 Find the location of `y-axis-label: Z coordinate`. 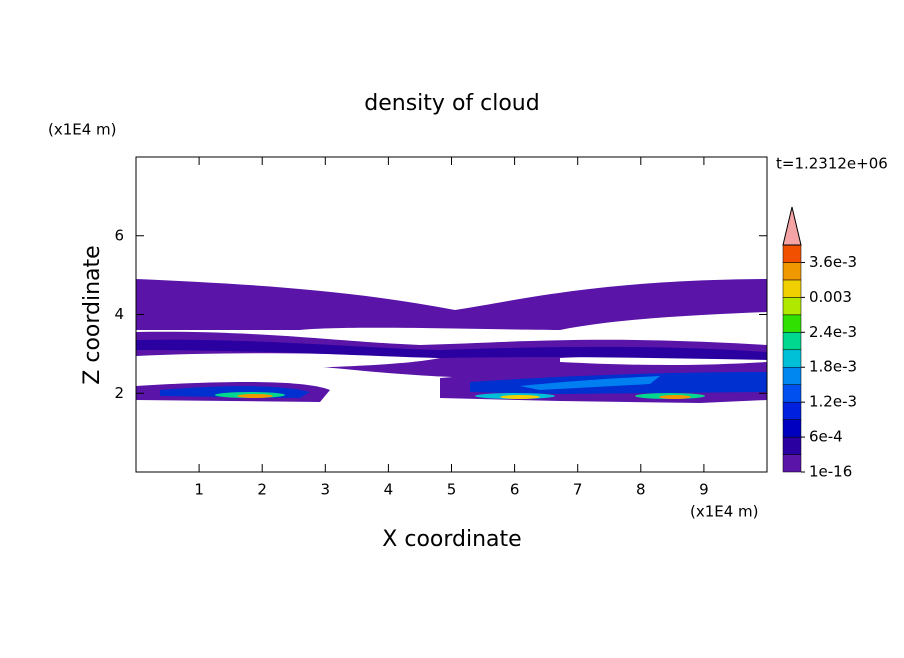

y-axis-label: Z coordinate is located at coordinates (92, 314).